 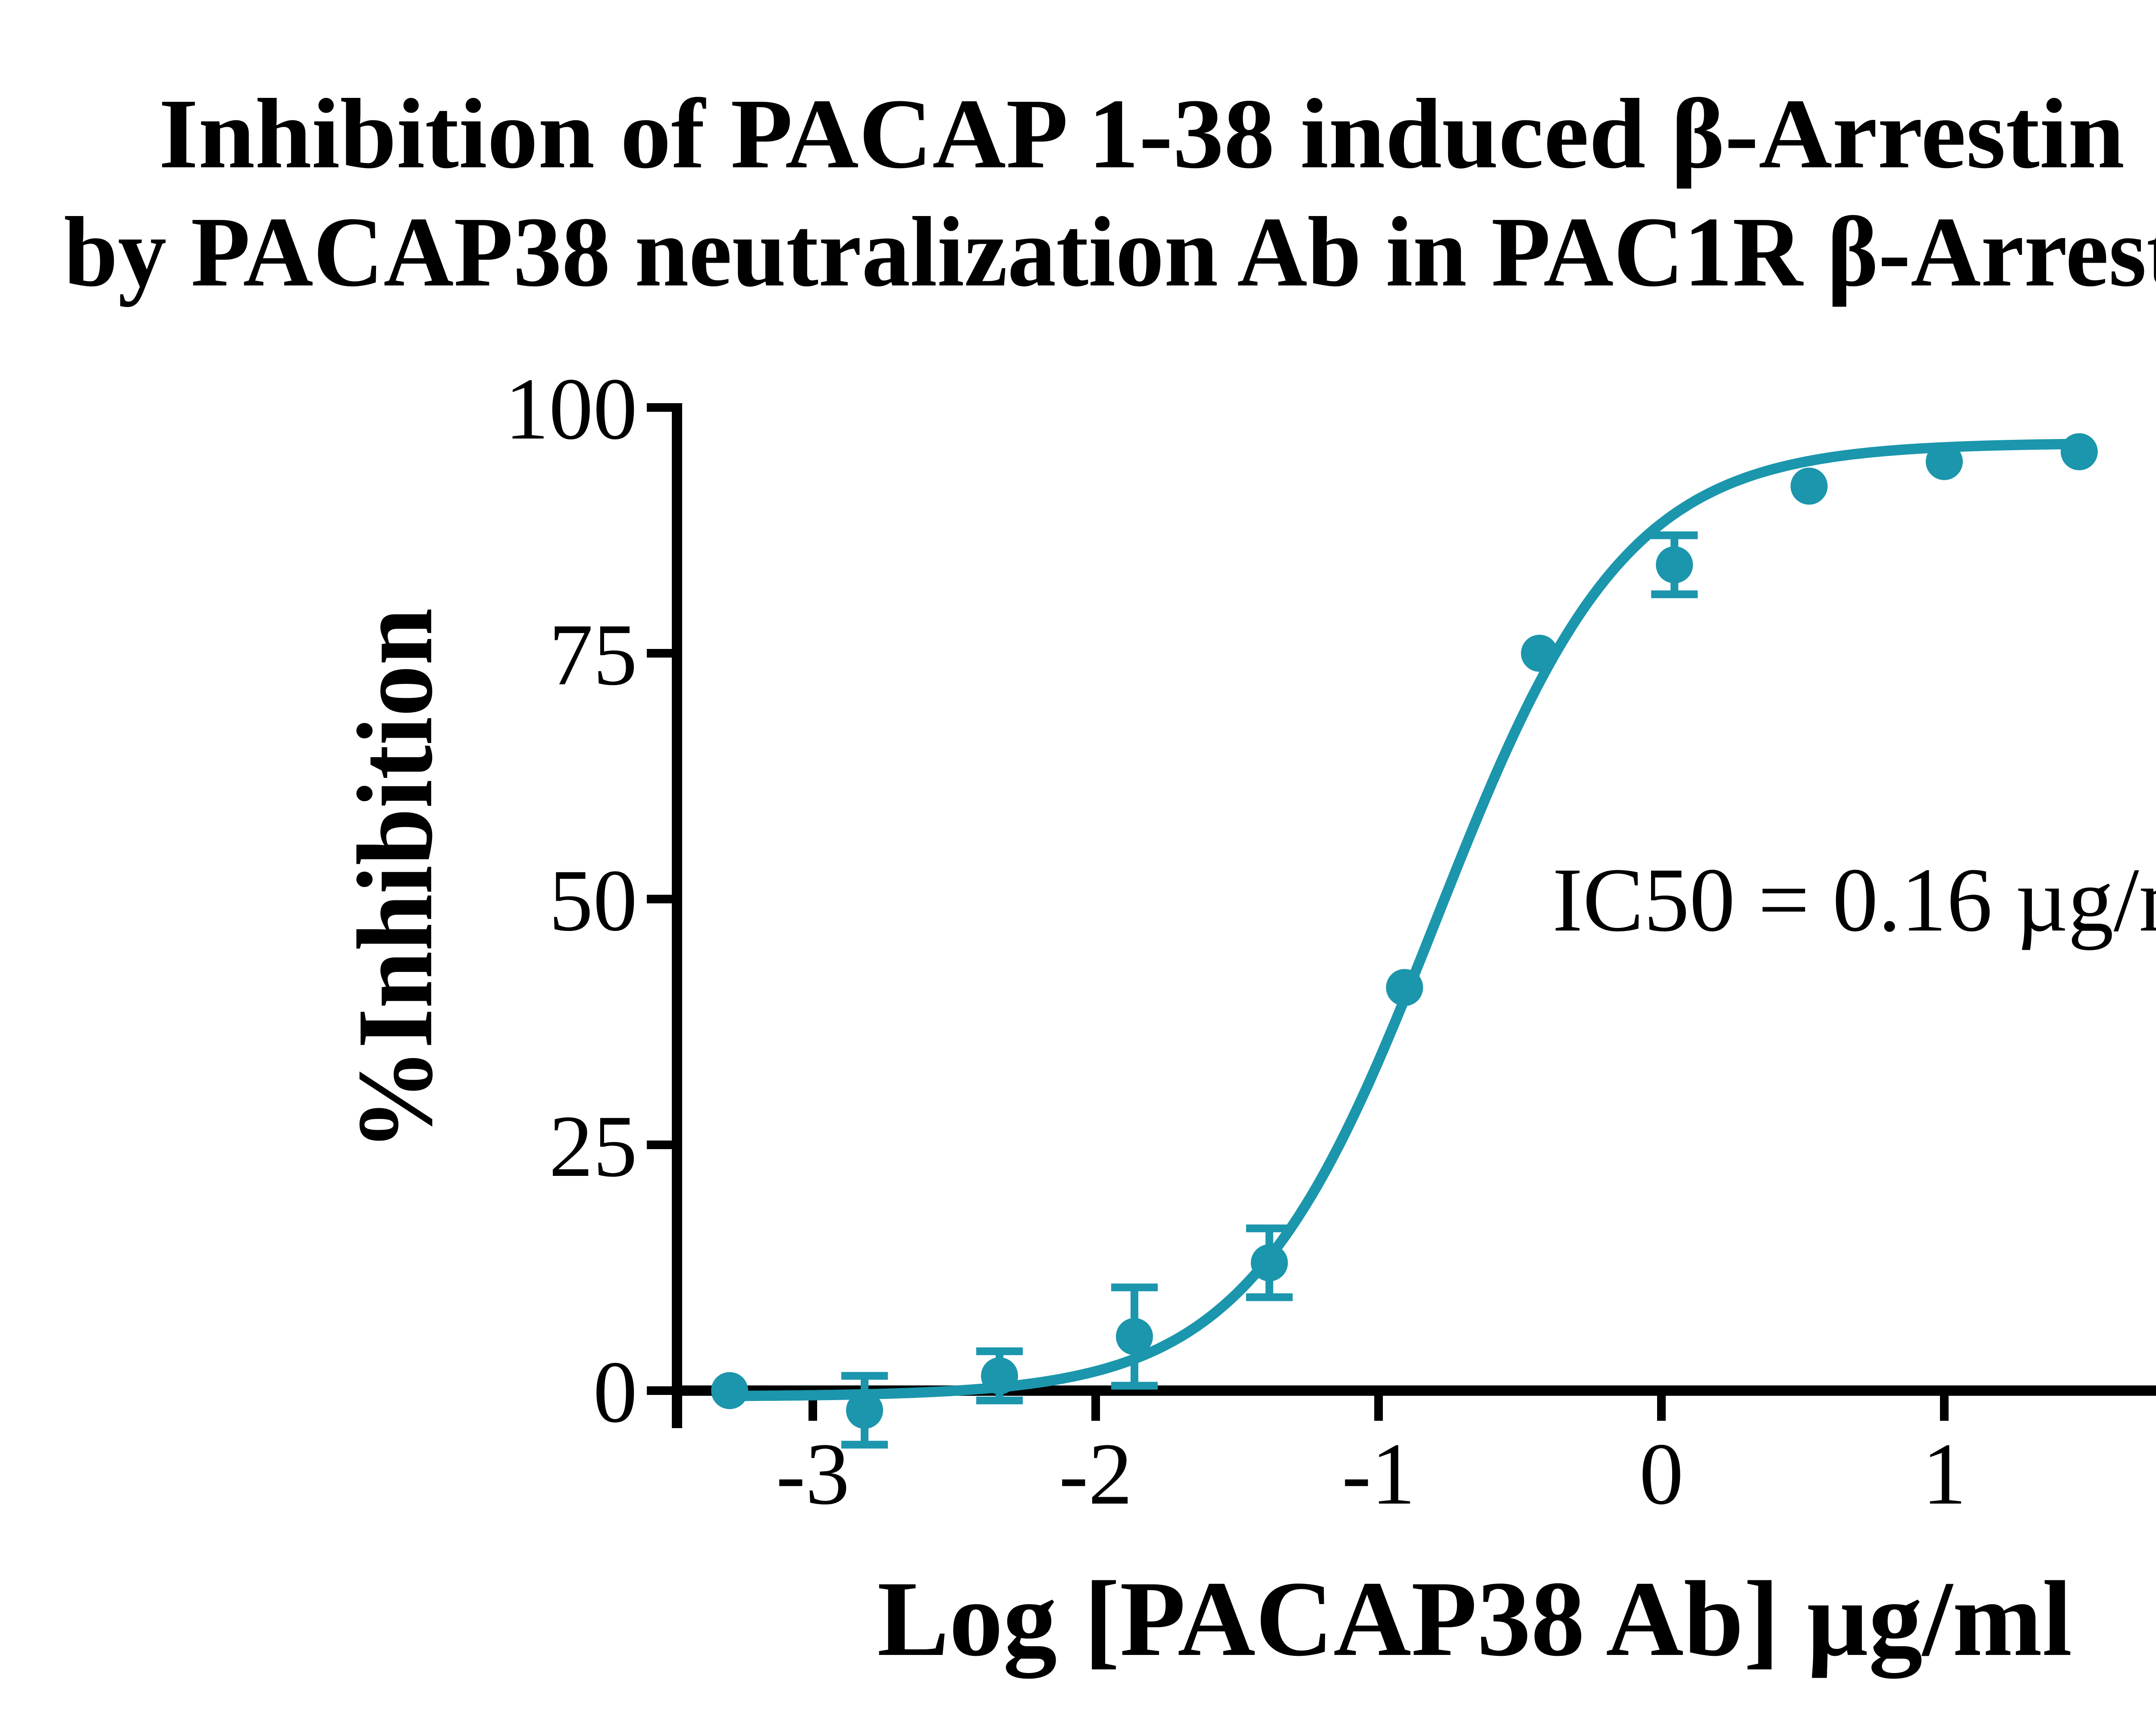 I want to click on ic50-annotation: IC50 = 0.16 µg/ml, so click(x=1854, y=899).